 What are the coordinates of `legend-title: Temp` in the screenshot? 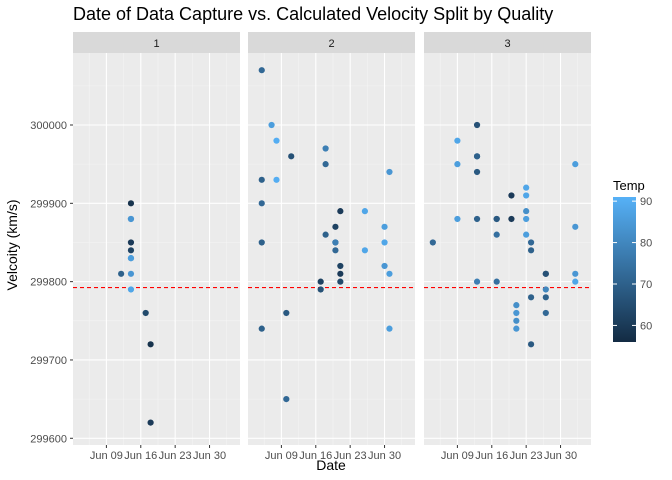 It's located at (629, 185).